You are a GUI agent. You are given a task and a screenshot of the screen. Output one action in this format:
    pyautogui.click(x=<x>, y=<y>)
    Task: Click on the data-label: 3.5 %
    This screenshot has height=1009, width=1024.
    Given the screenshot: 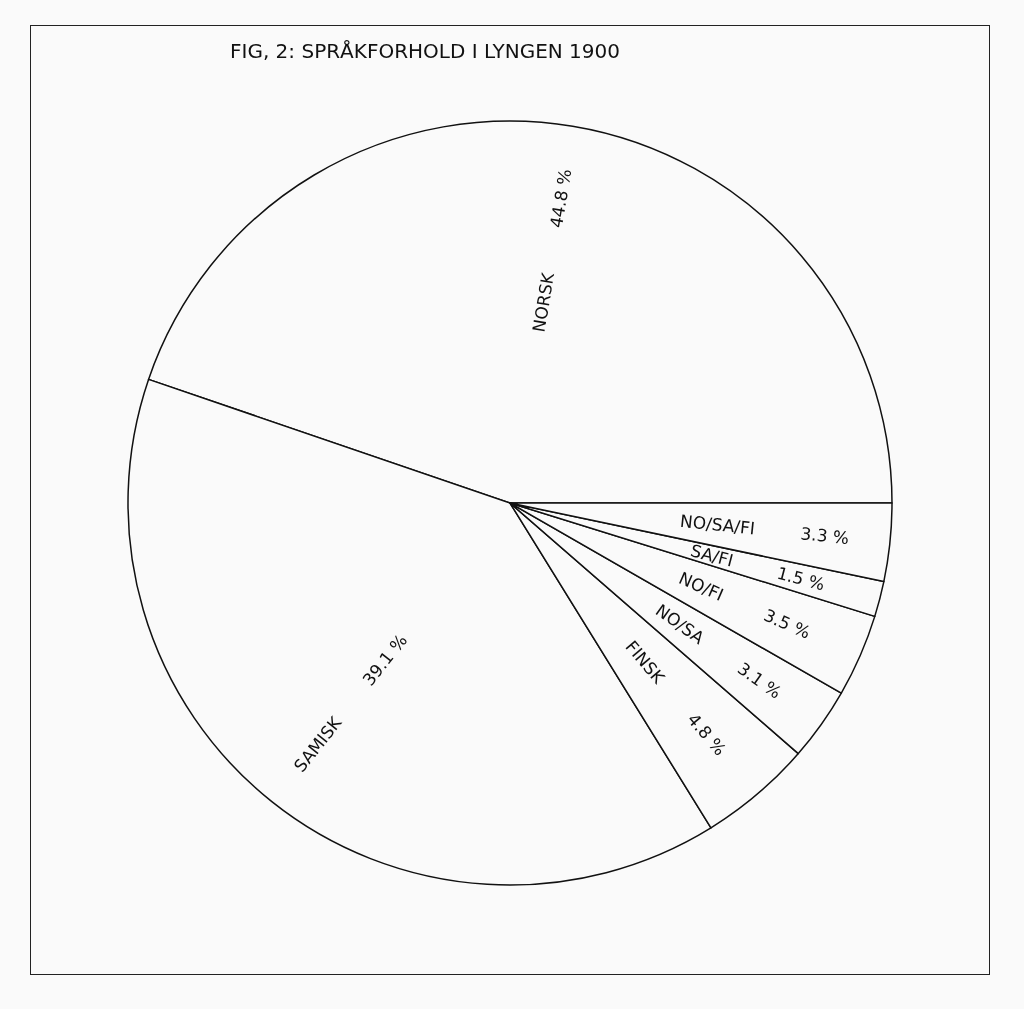 What is the action you would take?
    pyautogui.click(x=787, y=623)
    